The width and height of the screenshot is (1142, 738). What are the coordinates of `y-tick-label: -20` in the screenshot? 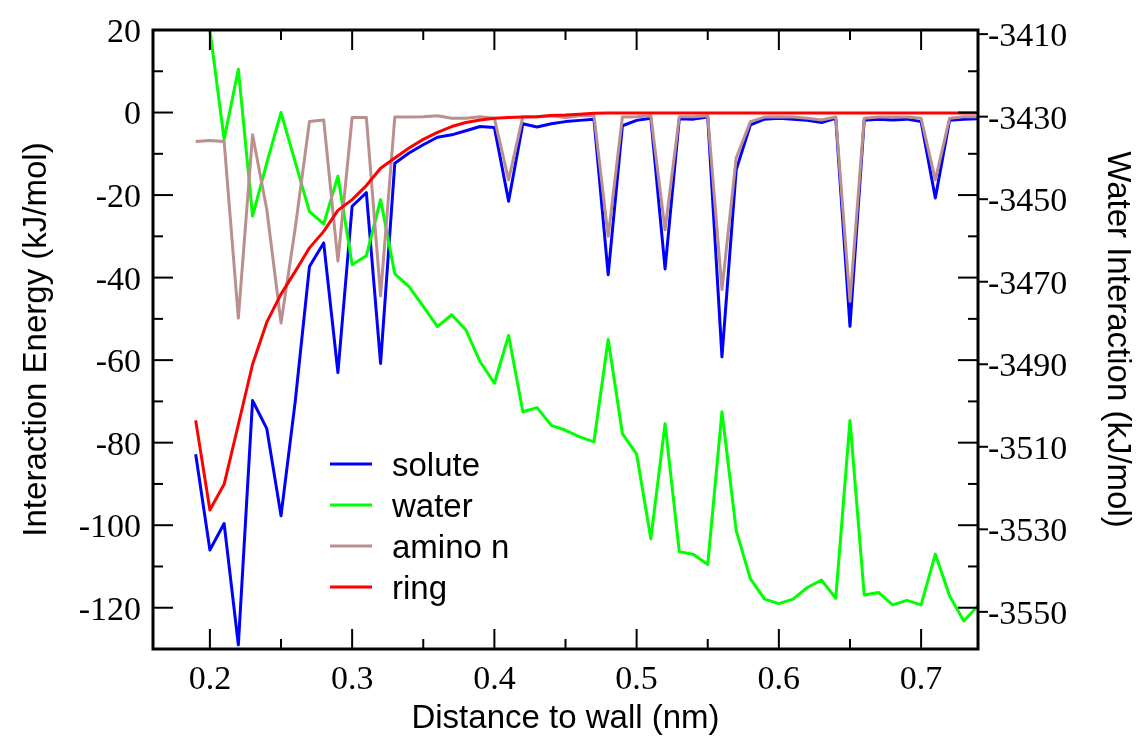 It's located at (118, 195).